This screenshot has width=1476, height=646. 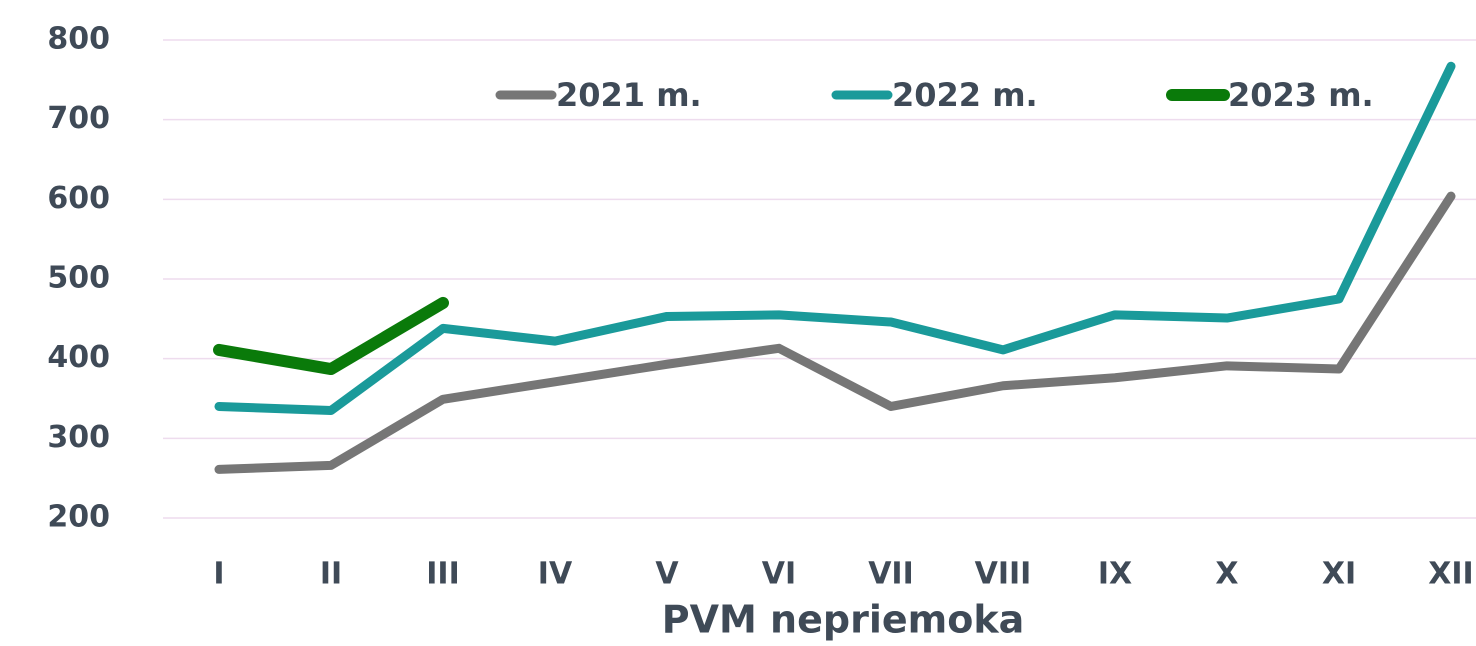 I want to click on x-tick-label: XI, so click(x=1339, y=574).